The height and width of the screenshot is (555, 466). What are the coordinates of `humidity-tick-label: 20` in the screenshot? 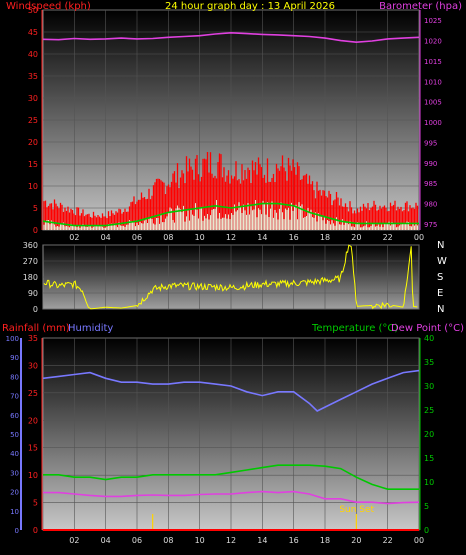 It's located at (14, 493).